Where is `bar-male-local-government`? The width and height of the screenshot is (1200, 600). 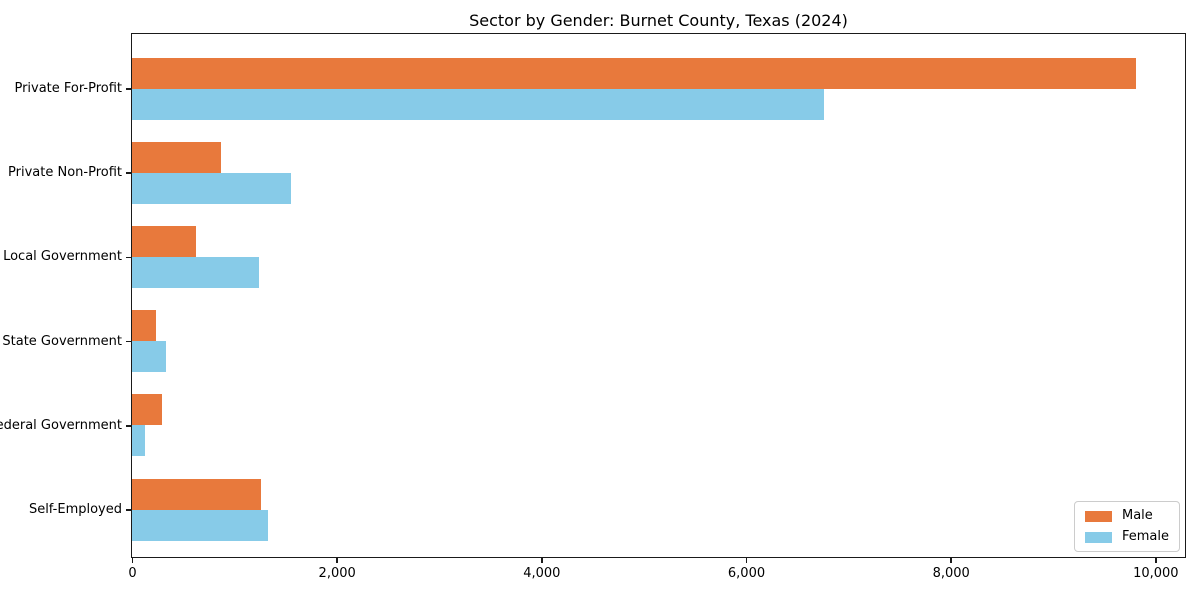
bar-male-local-government is located at coordinates (164, 241).